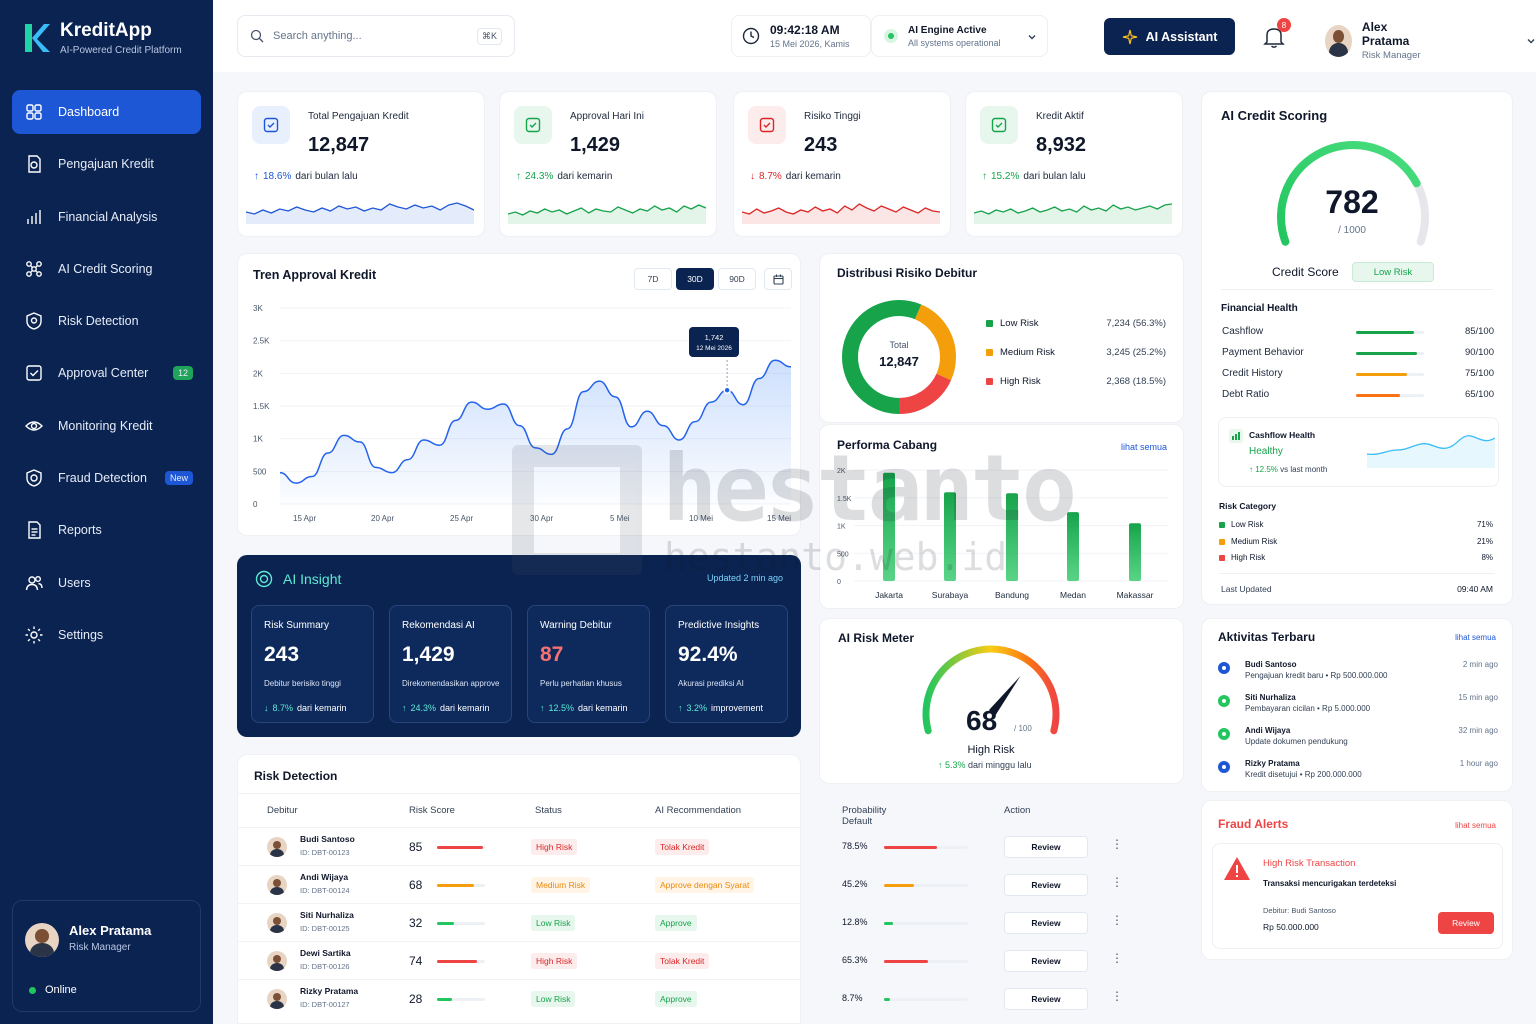  Describe the element at coordinates (1466, 923) in the screenshot. I see `fraud-review-button: Review` at that location.